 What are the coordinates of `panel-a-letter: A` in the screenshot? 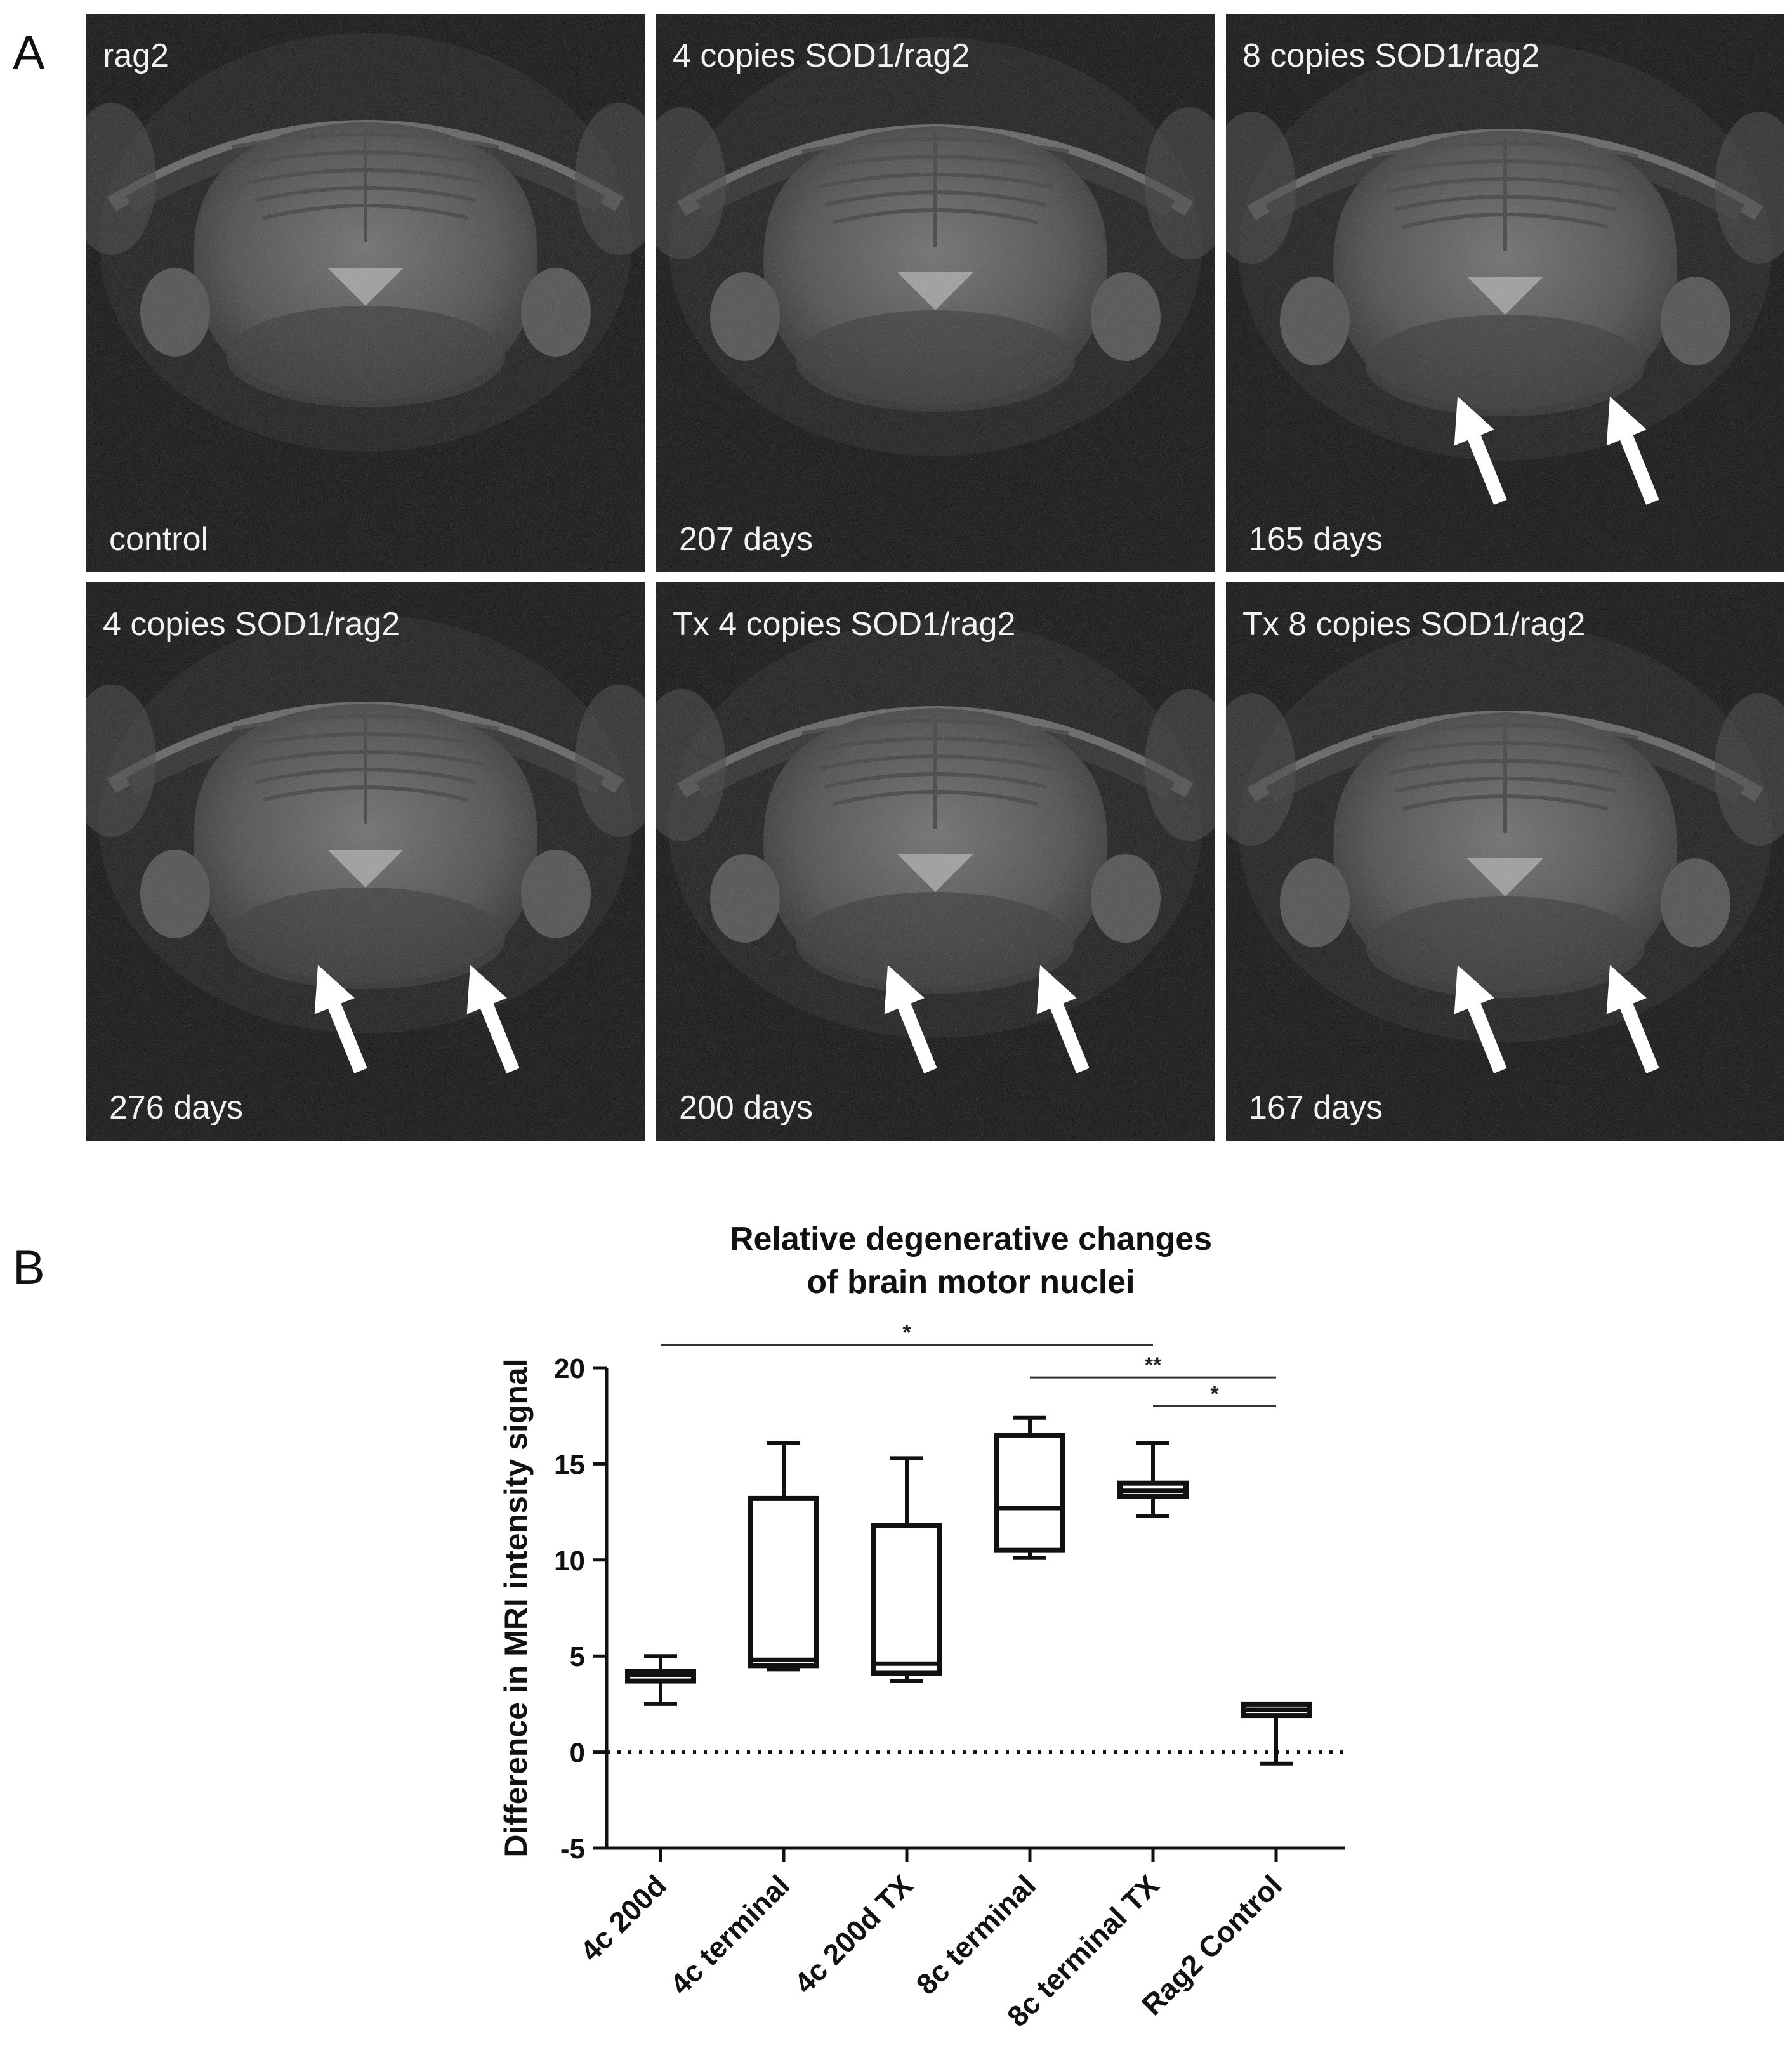 It's located at (29, 53).